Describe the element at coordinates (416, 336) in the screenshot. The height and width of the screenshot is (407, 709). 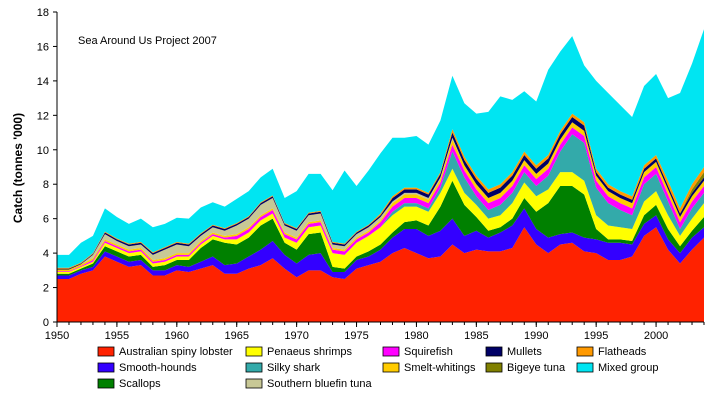
I see `x-tick-label: 1980` at that location.